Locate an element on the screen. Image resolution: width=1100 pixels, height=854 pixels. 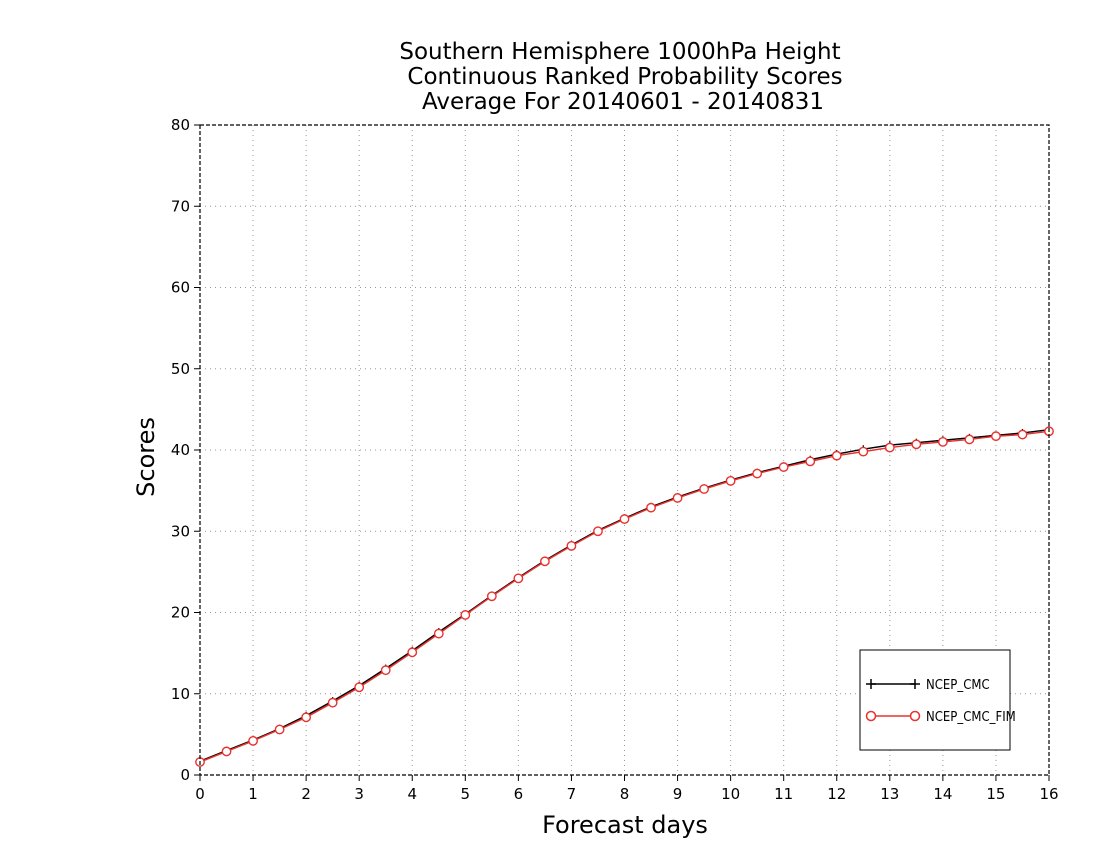
x-axis-title: Forecast days is located at coordinates (625, 825).